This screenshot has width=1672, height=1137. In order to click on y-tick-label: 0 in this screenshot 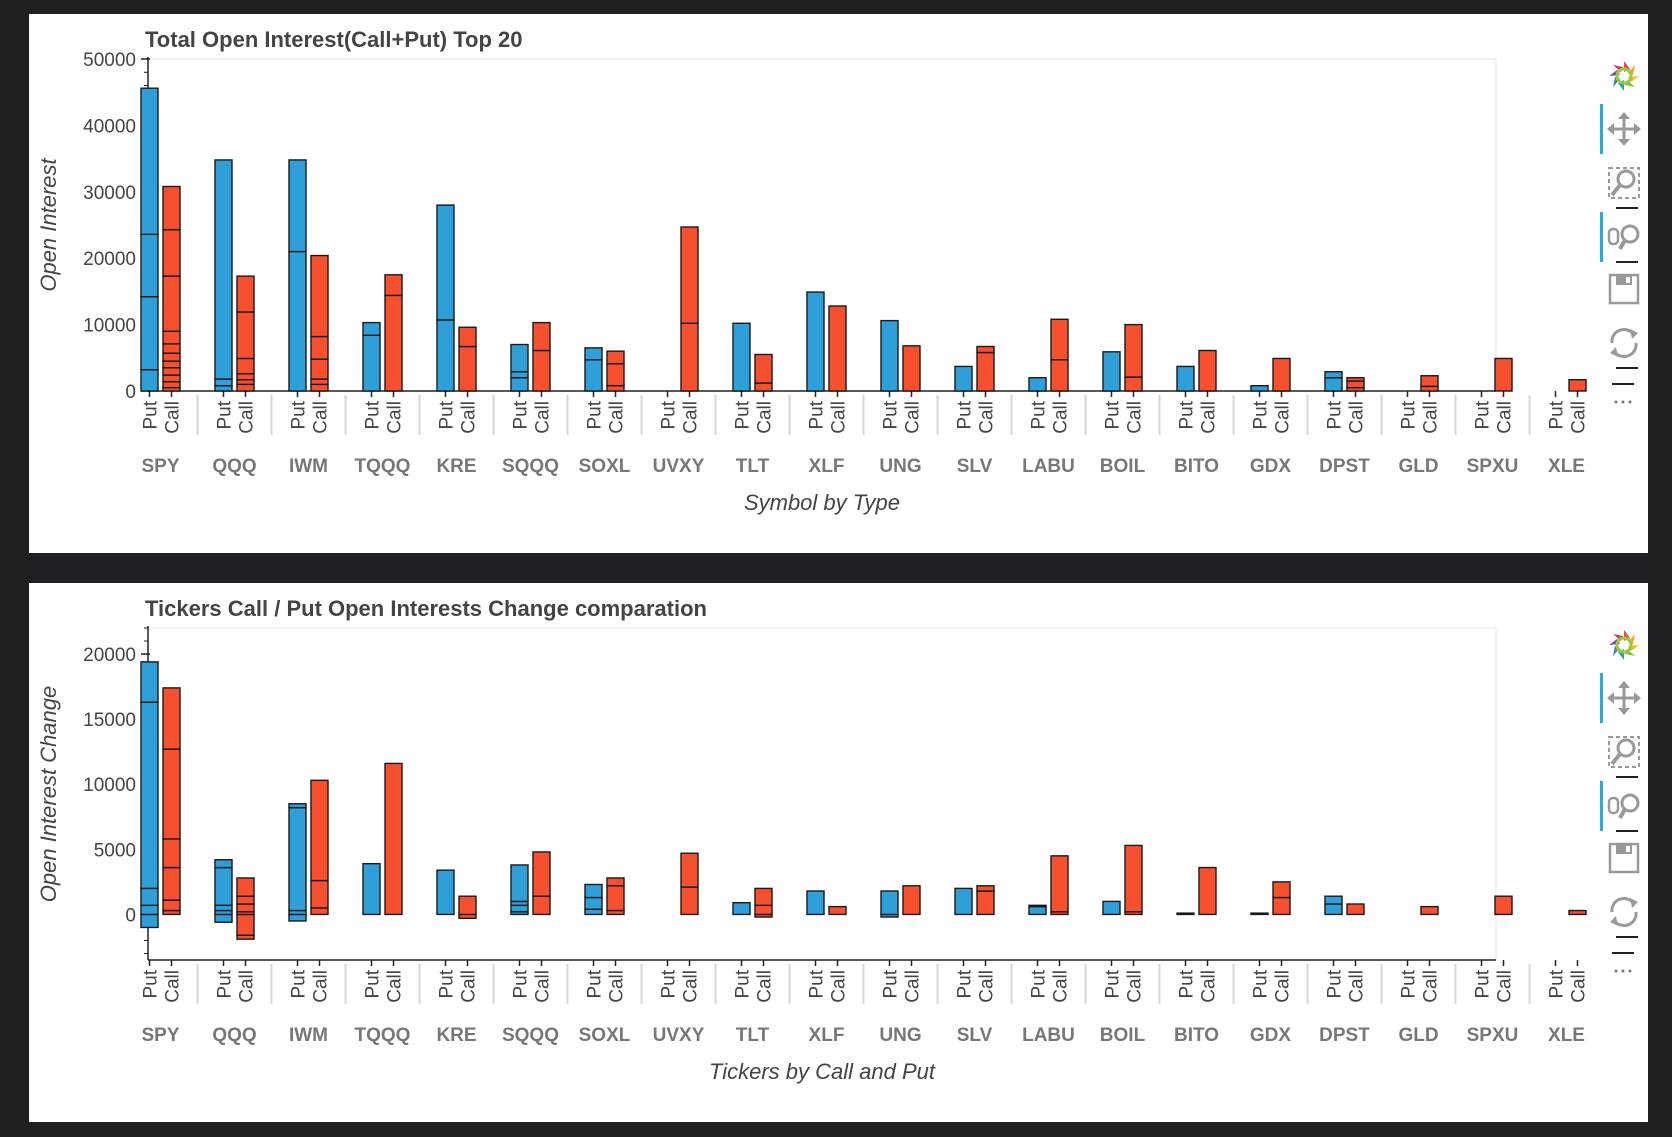, I will do `click(130, 392)`.